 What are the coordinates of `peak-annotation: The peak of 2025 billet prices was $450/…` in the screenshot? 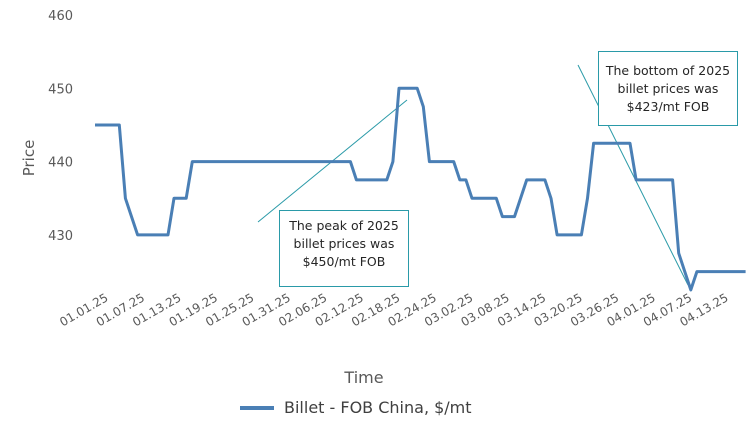 It's located at (344, 248).